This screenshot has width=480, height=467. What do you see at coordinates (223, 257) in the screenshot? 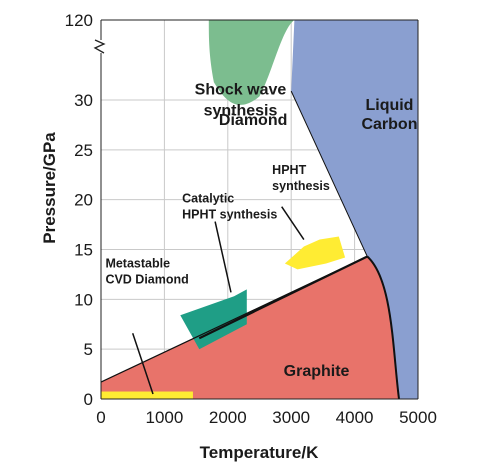
I see `pointer-catalytic` at bounding box center [223, 257].